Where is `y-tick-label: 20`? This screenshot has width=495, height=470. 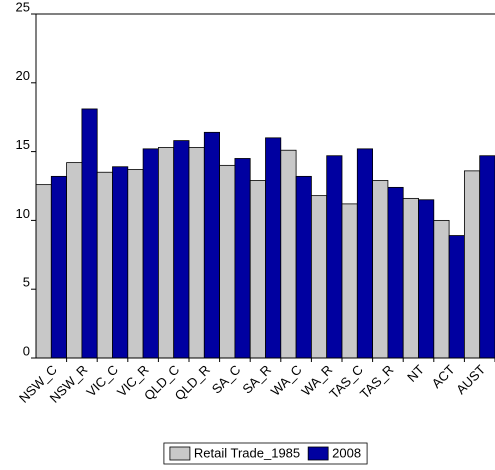 y-tick-label: 20 is located at coordinates (23, 75).